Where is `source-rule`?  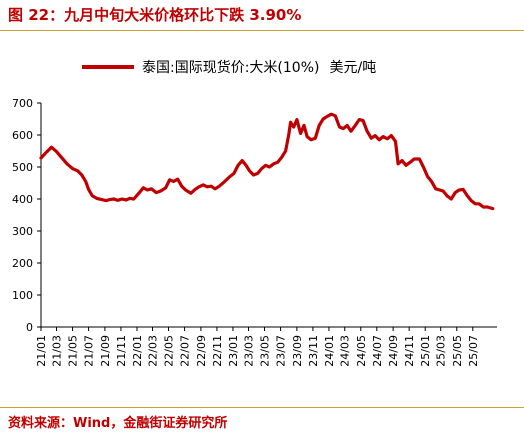
source-rule is located at coordinates (262, 407).